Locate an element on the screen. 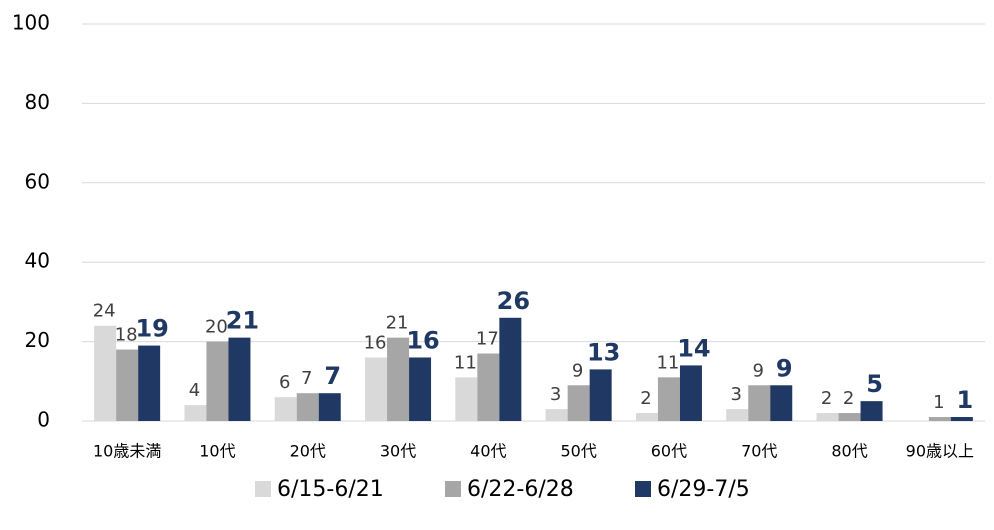 This screenshot has height=530, width=994. x-tick-label: 60代 is located at coordinates (669, 451).